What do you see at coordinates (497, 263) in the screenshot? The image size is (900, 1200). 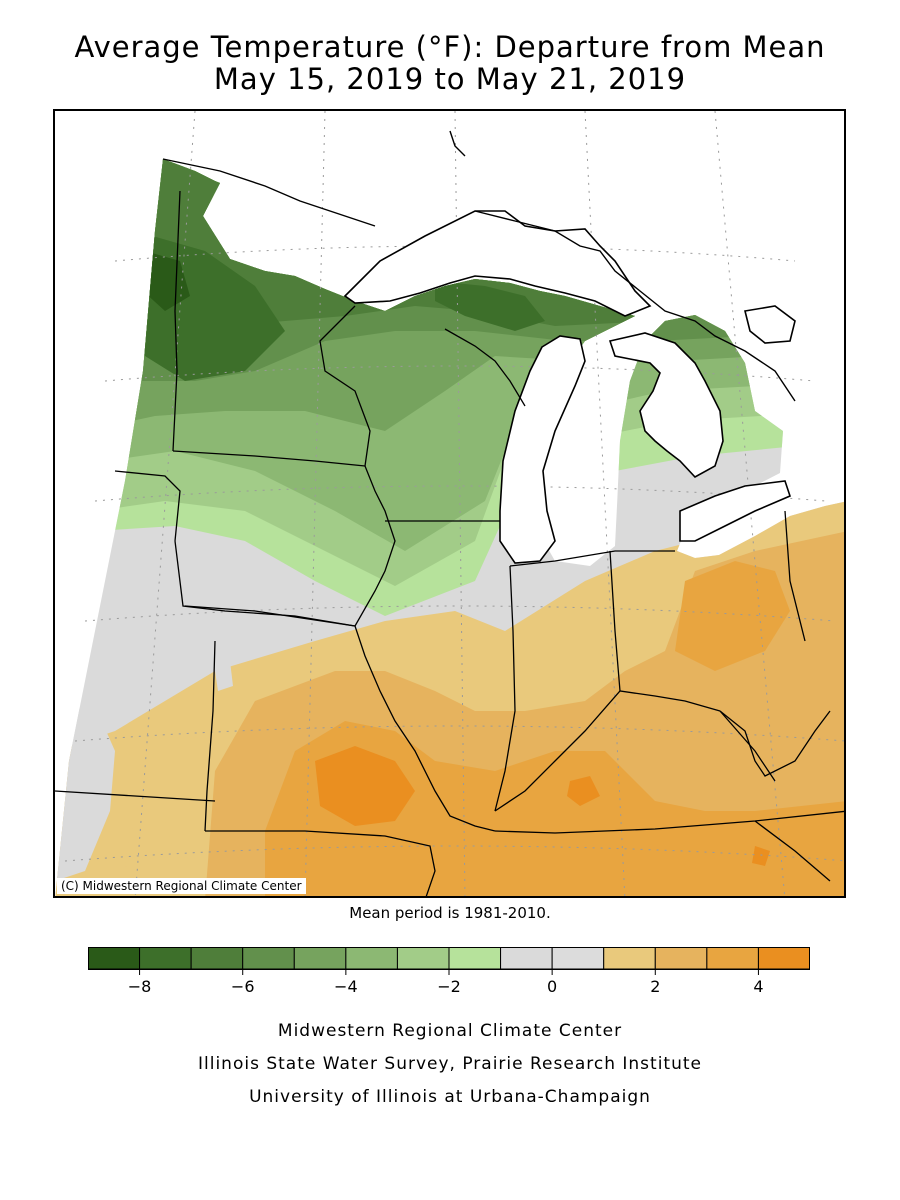 I see `lake-superior` at bounding box center [497, 263].